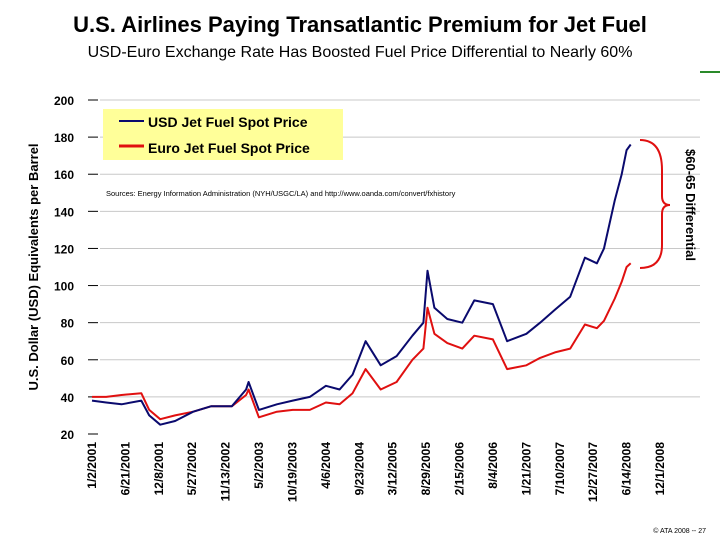 This screenshot has width=720, height=540. I want to click on x-tick-label: 12/27/2007, so click(593, 472).